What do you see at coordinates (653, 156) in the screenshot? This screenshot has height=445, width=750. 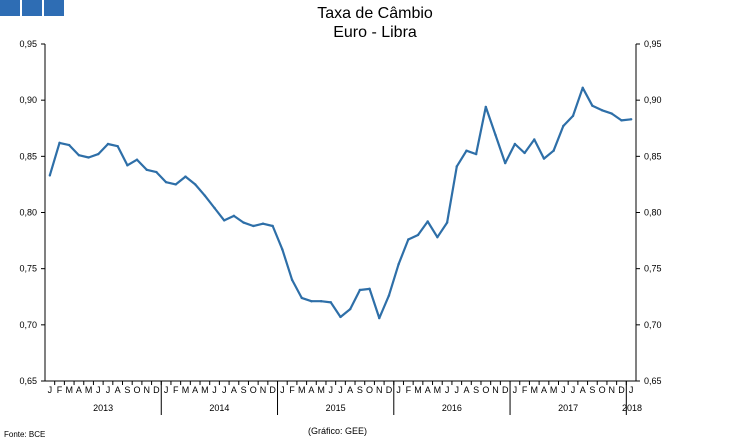 I see `y-tick-label-right: 0,85` at bounding box center [653, 156].